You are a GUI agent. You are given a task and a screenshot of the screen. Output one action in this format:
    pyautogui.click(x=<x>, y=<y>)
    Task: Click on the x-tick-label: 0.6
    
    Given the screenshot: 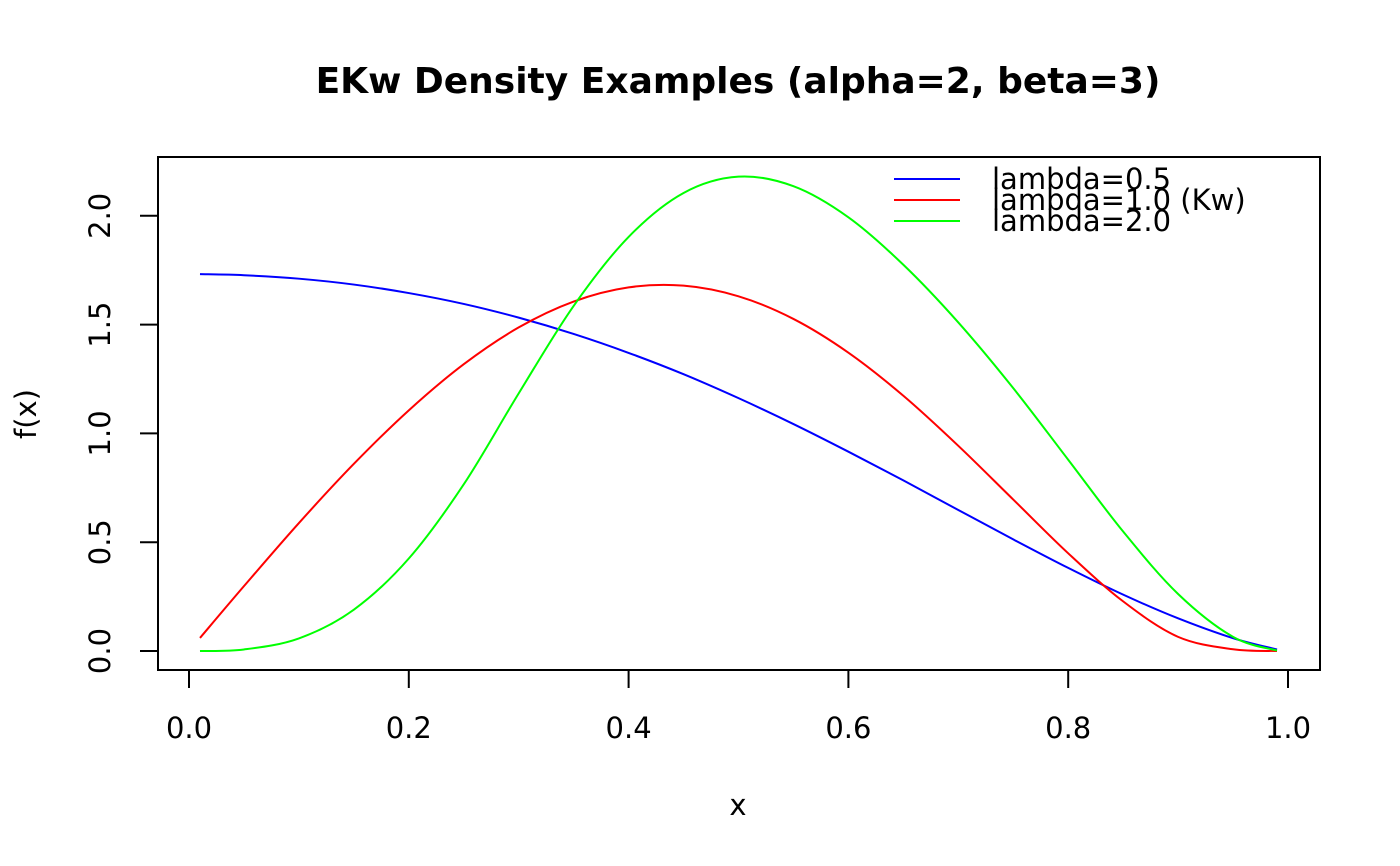 What is the action you would take?
    pyautogui.click(x=848, y=728)
    